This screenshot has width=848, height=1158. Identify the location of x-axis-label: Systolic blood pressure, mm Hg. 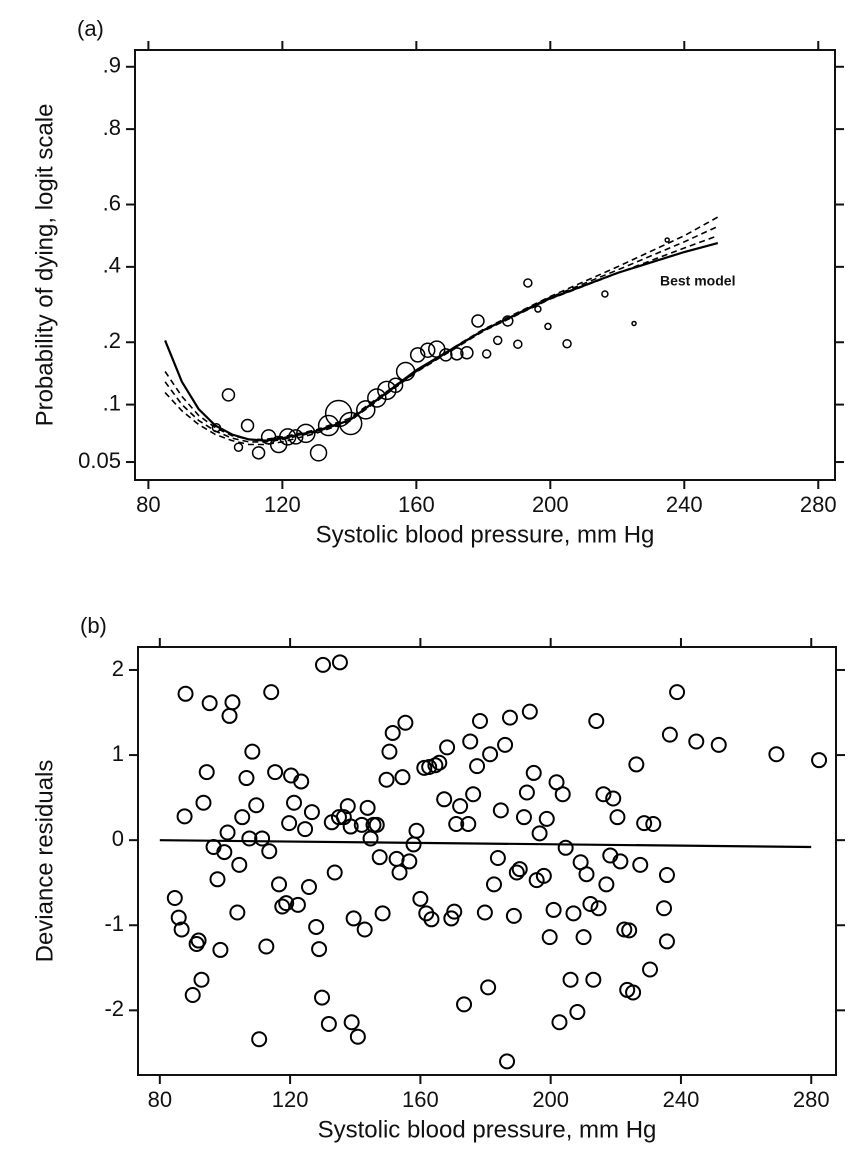
(487, 1129).